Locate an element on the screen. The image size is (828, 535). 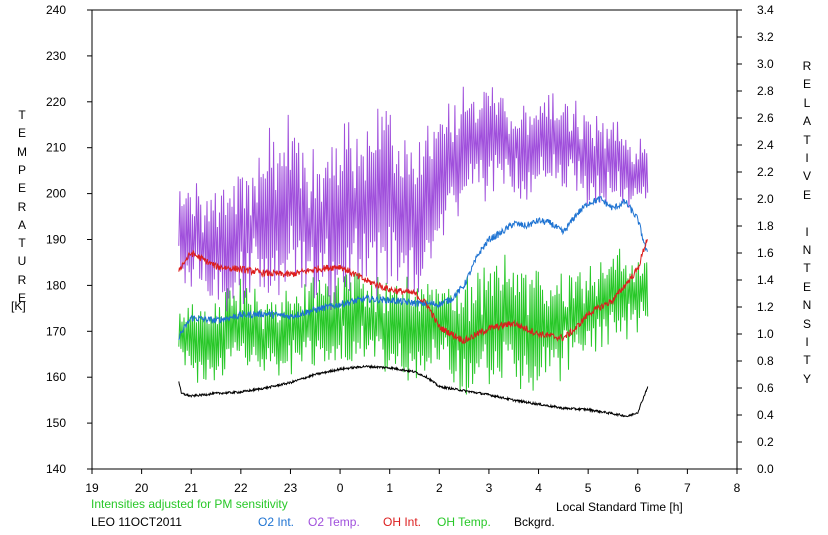
left-tick-label: 230 is located at coordinates (56, 56).